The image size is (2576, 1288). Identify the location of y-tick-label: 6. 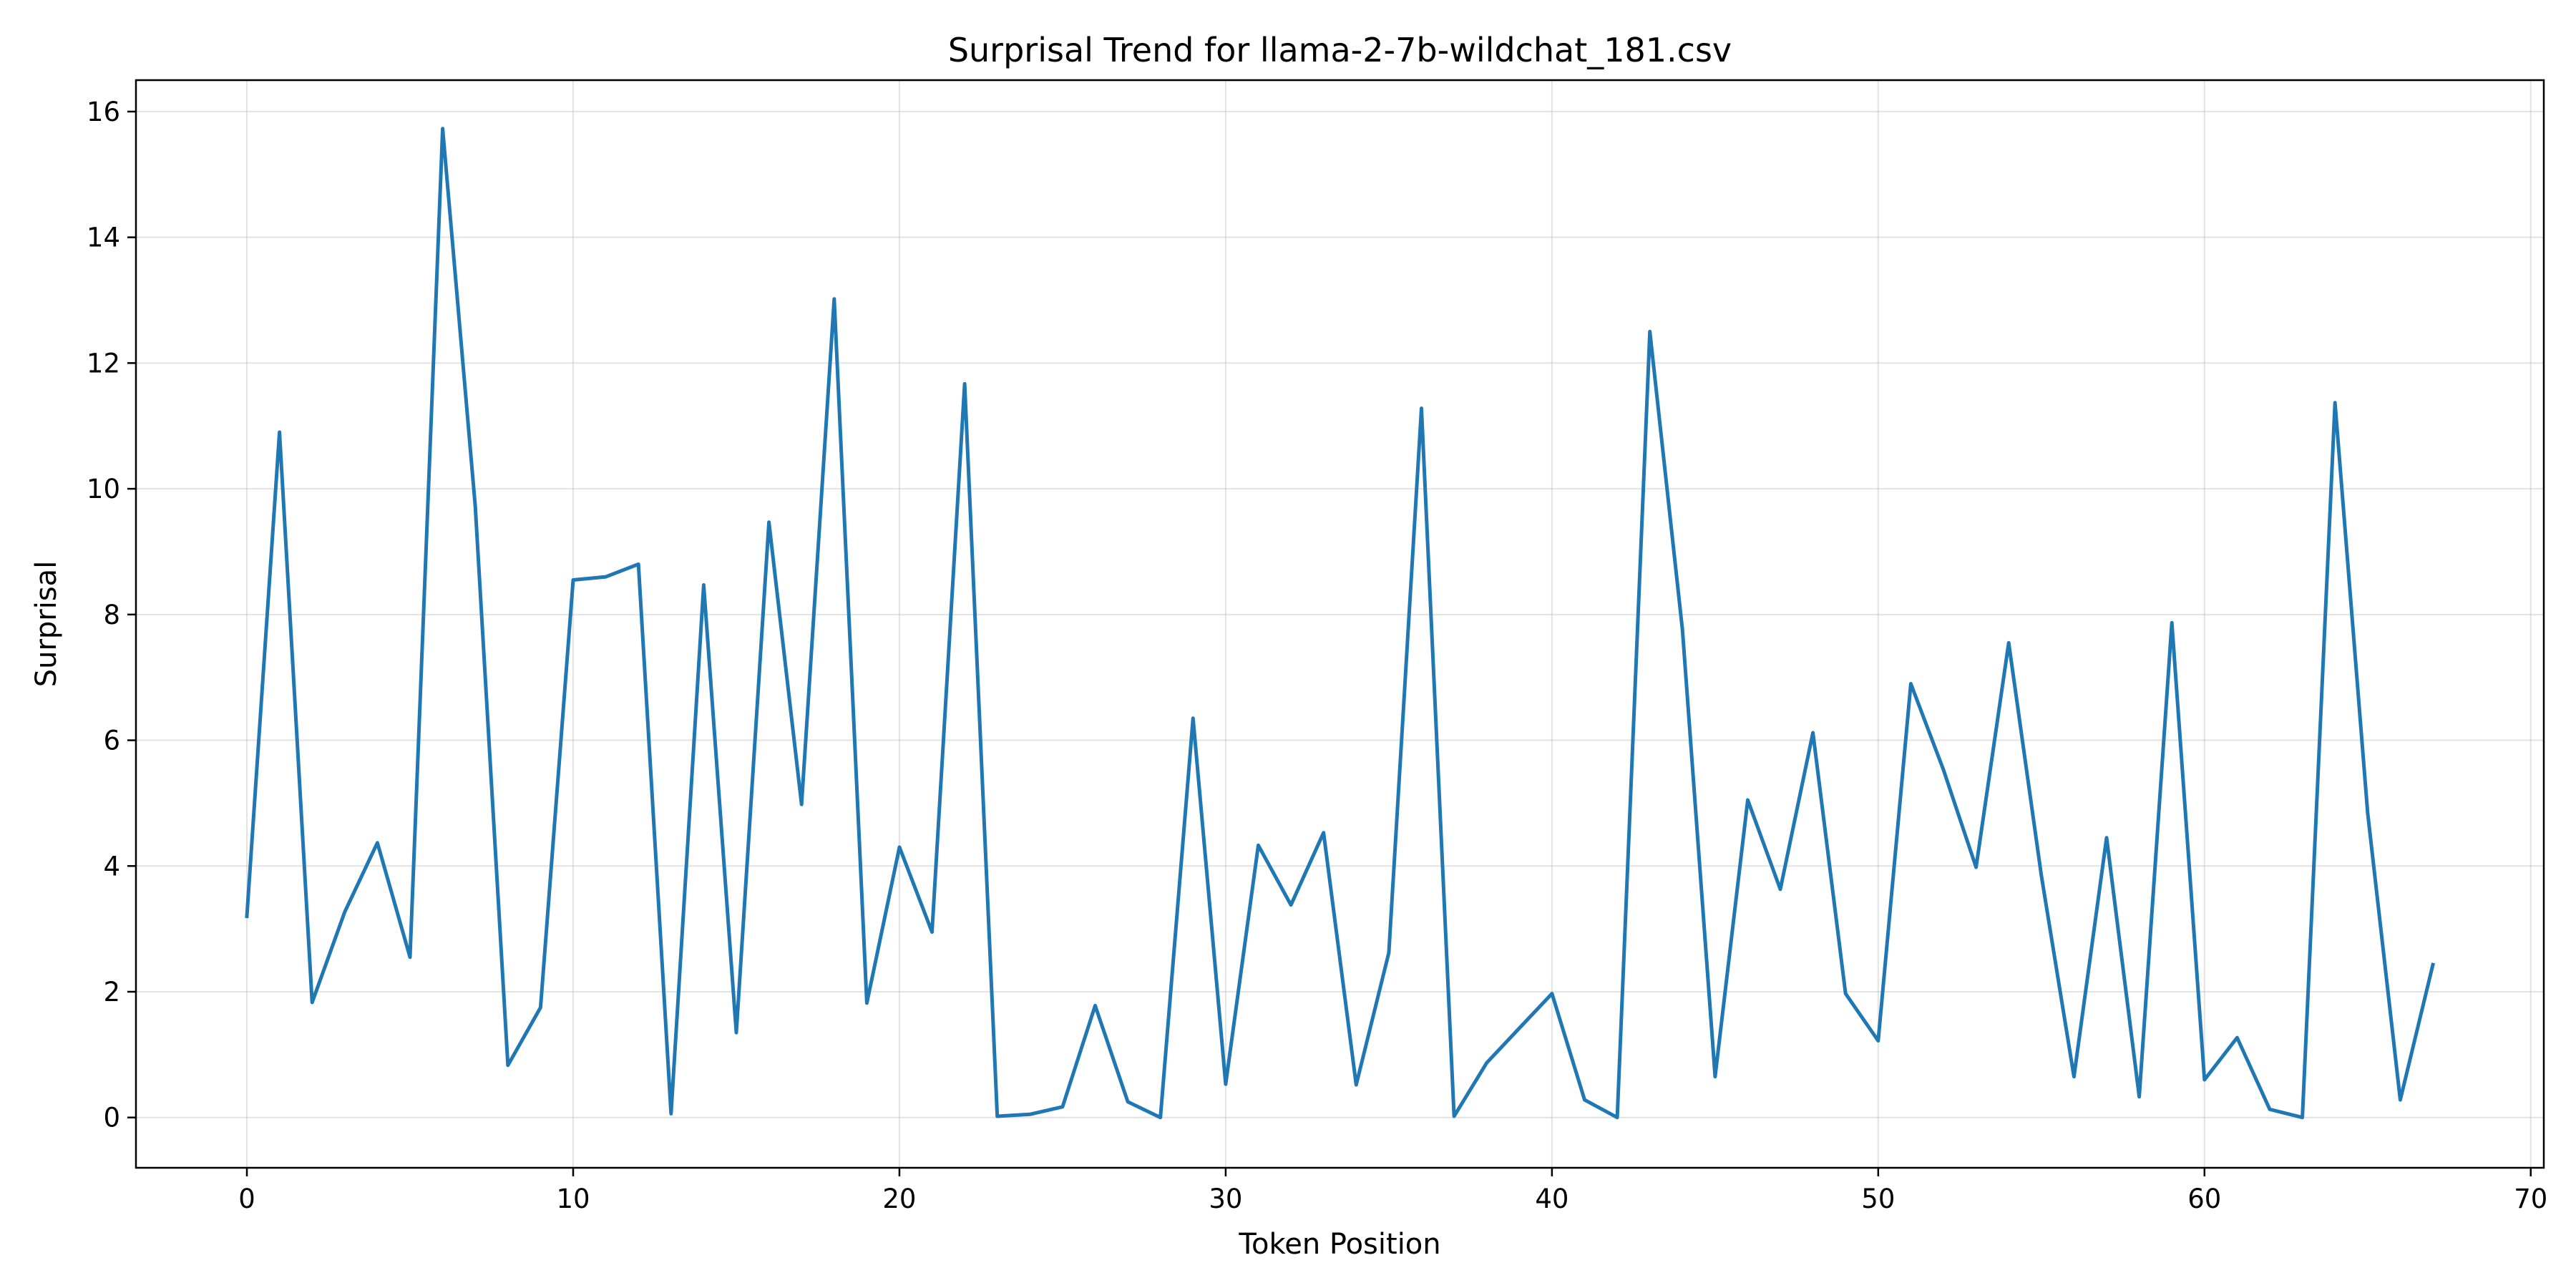
(111, 741).